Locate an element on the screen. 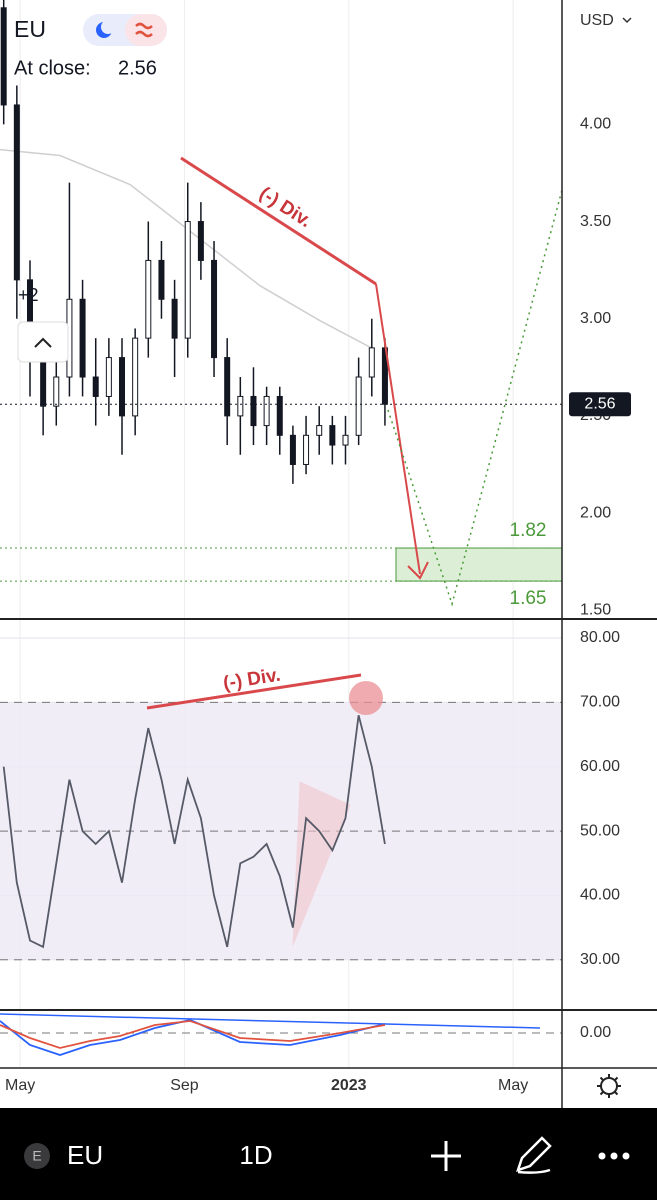  logo-letter: E is located at coordinates (36, 1156).